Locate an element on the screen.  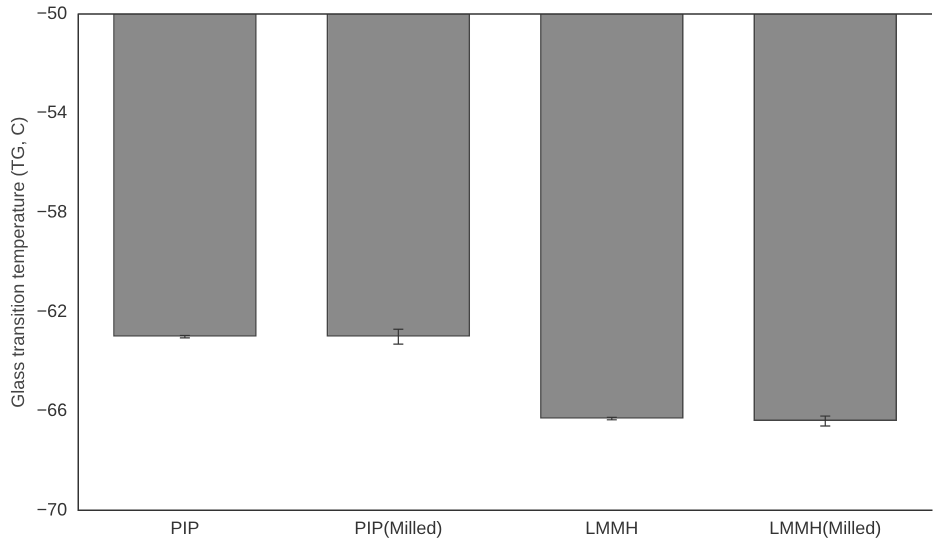
x-tick-label: LMMH(Milled) is located at coordinates (825, 528).